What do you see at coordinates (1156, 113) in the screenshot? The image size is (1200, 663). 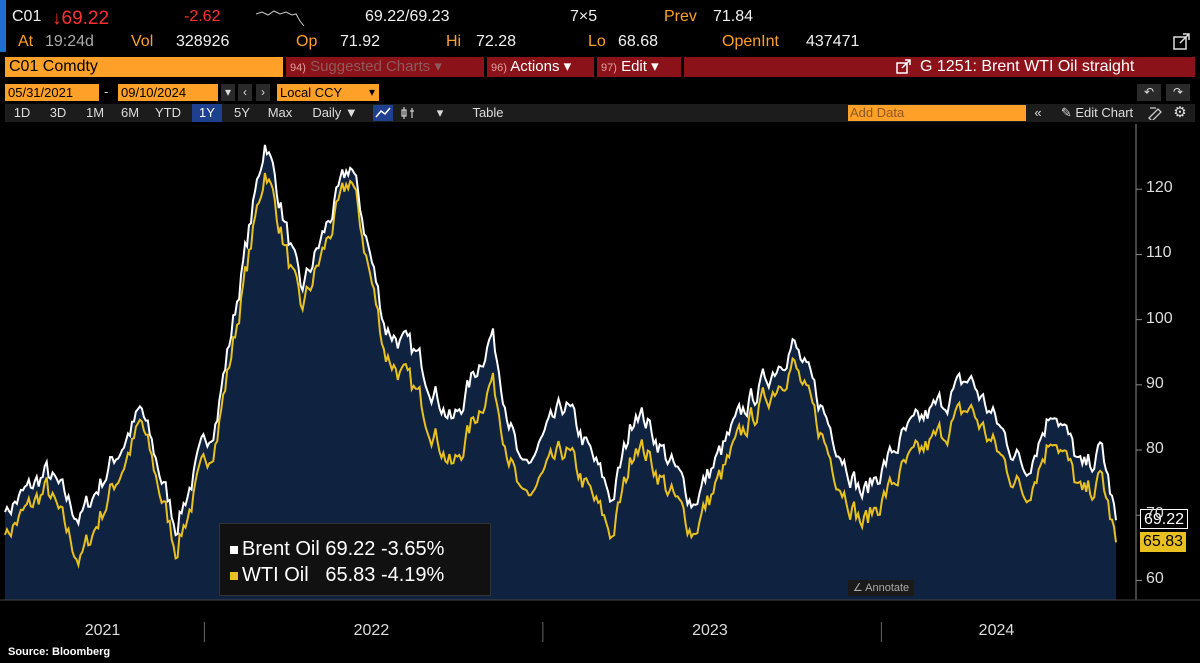 I see `chart-settings-icon` at bounding box center [1156, 113].